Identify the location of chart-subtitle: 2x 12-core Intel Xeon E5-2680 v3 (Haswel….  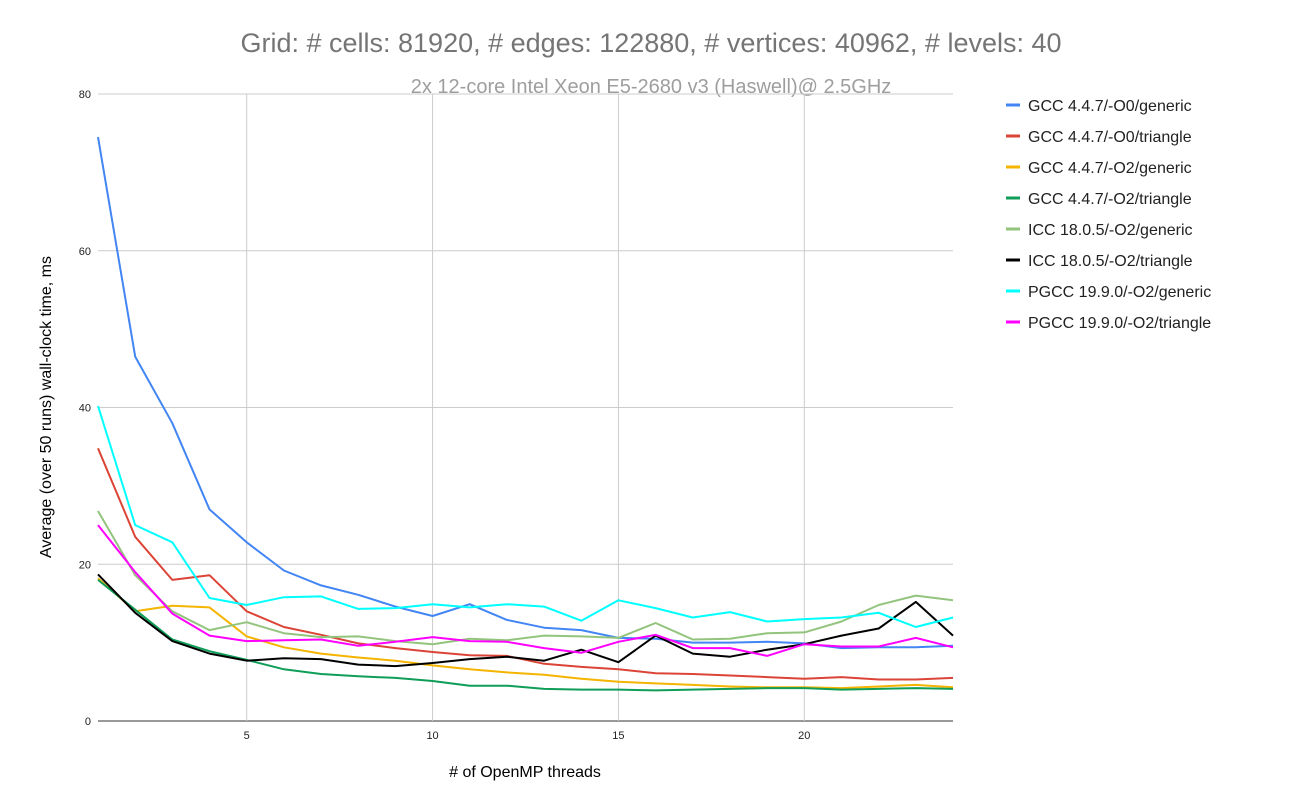
(651, 87).